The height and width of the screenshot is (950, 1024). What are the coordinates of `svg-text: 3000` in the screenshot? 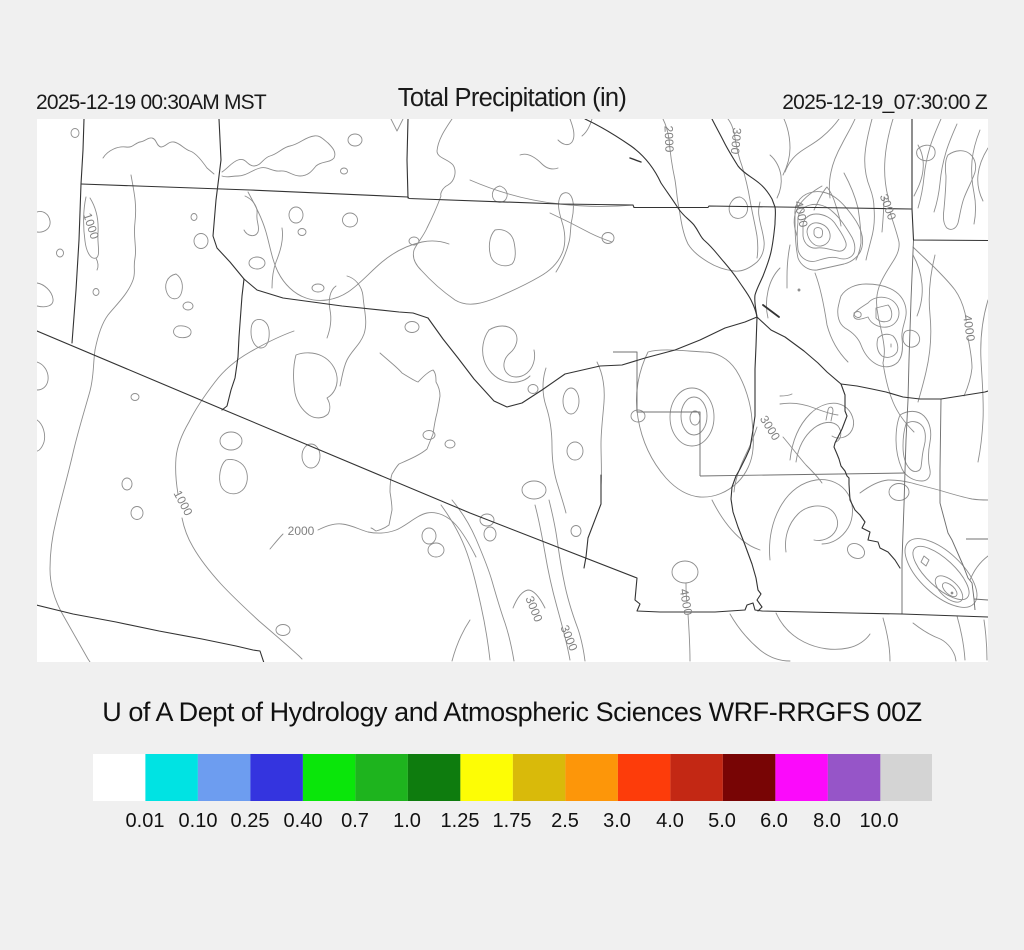 It's located at (736, 141).